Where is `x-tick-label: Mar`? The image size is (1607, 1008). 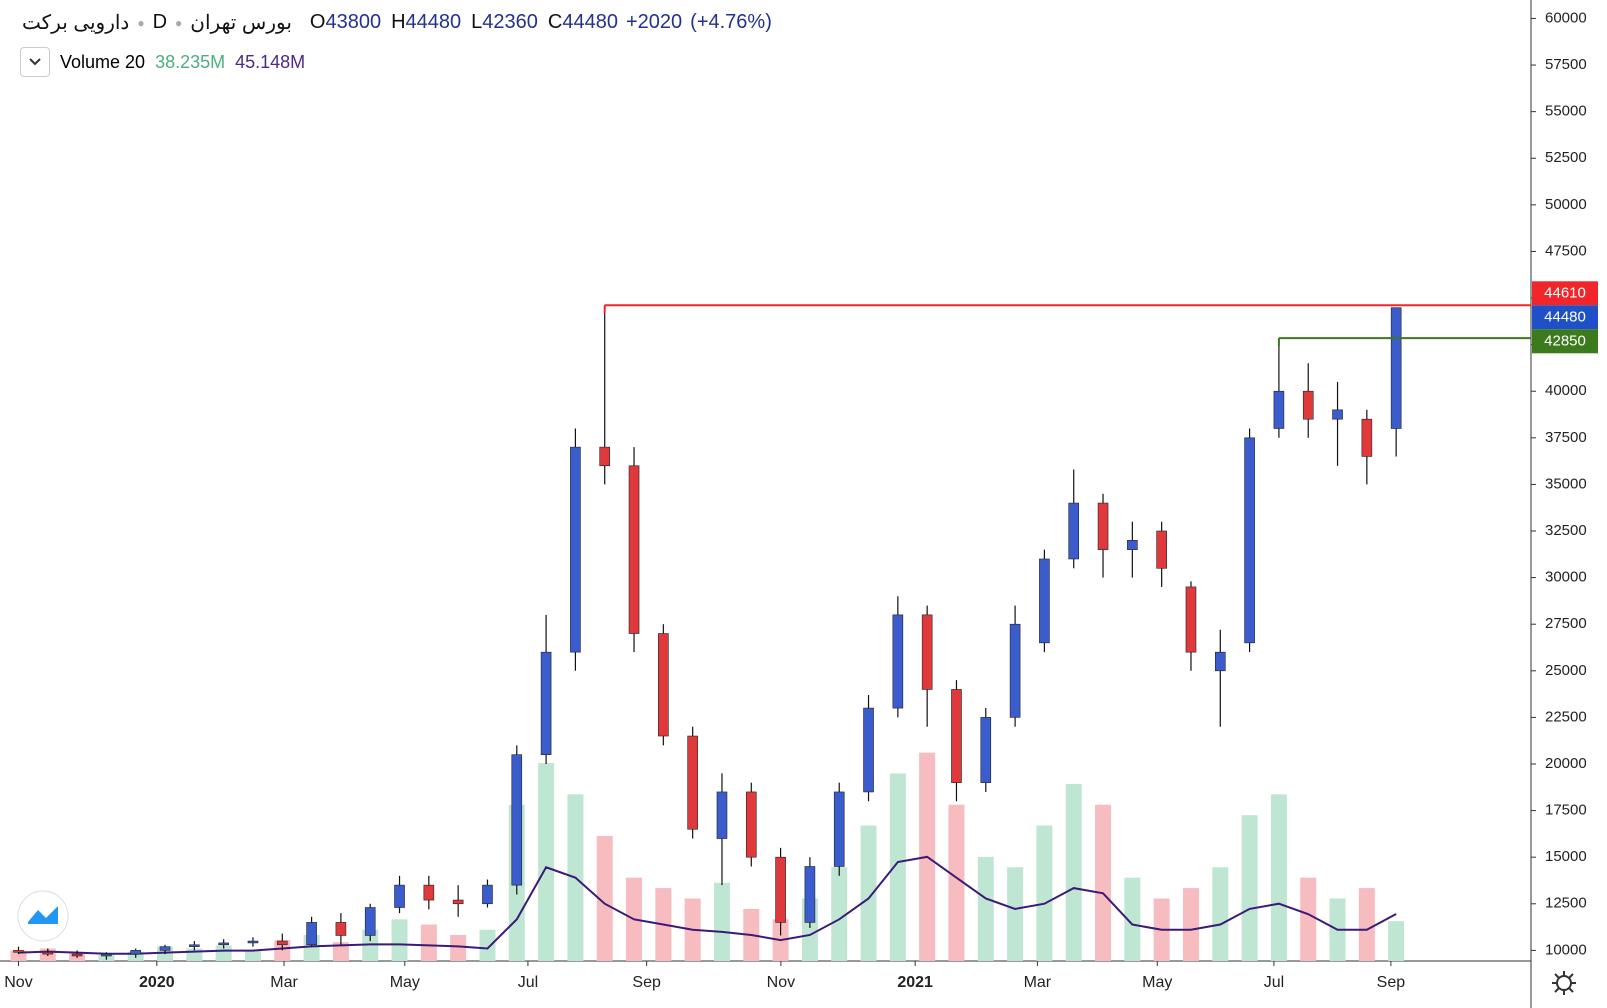 x-tick-label: Mar is located at coordinates (1038, 982).